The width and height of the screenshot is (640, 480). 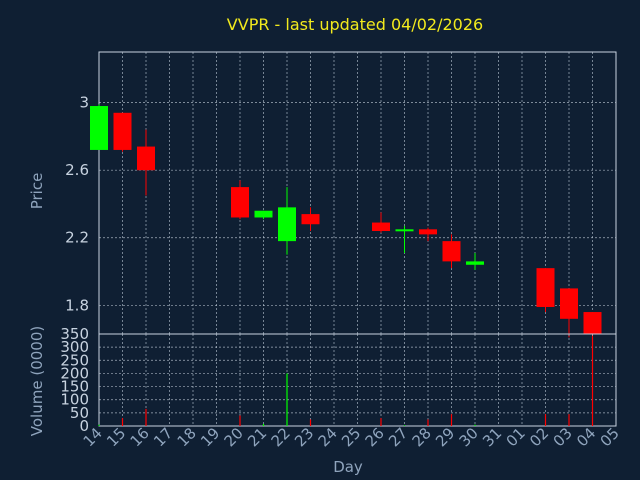 What do you see at coordinates (37, 381) in the screenshot?
I see `volume-axis-label: Volume (0000)` at bounding box center [37, 381].